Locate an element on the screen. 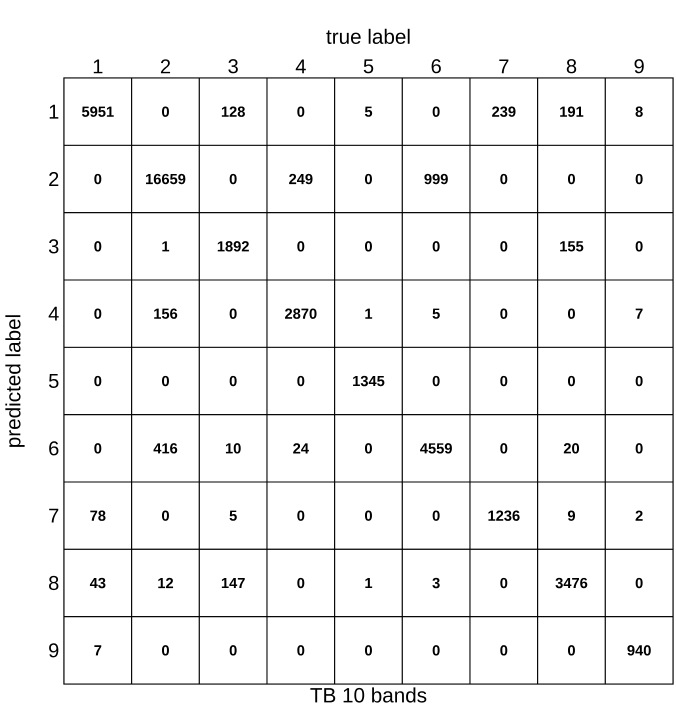  x-tick-label: 9 is located at coordinates (639, 66).